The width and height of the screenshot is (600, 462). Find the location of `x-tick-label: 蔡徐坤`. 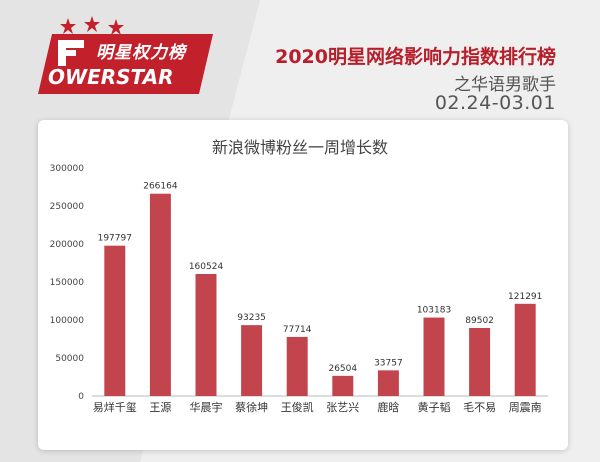

x-tick-label: 蔡徐坤 is located at coordinates (251, 407).